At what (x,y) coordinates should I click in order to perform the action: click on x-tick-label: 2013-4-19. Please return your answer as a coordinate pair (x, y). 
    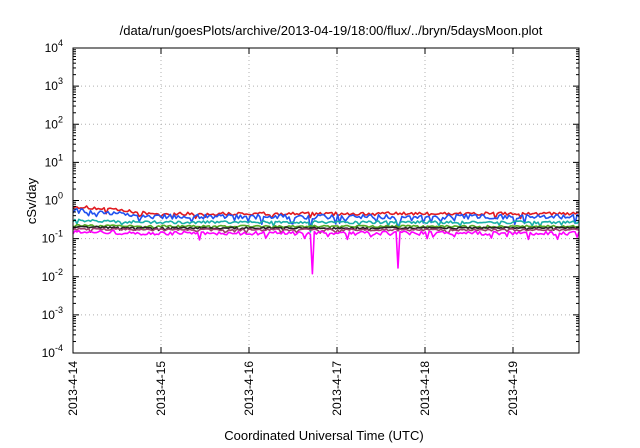
    Looking at the image, I should click on (513, 388).